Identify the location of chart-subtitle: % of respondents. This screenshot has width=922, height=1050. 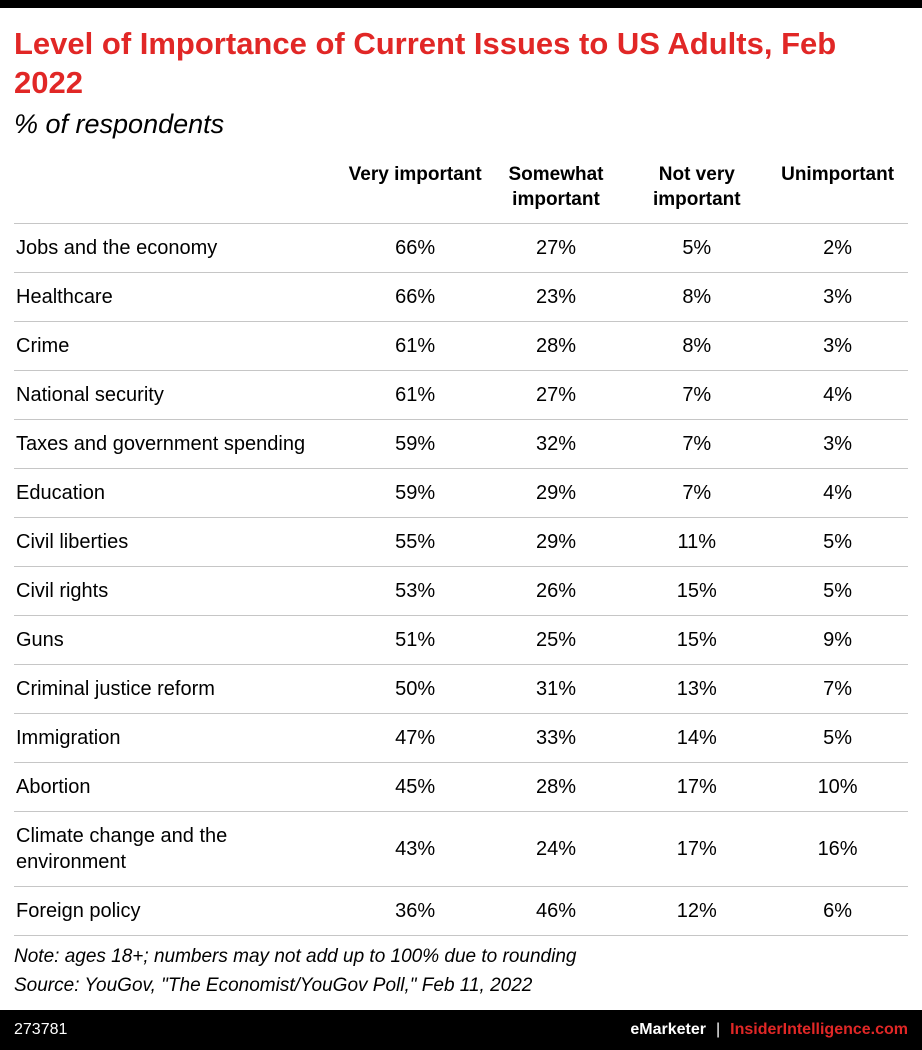
(119, 123).